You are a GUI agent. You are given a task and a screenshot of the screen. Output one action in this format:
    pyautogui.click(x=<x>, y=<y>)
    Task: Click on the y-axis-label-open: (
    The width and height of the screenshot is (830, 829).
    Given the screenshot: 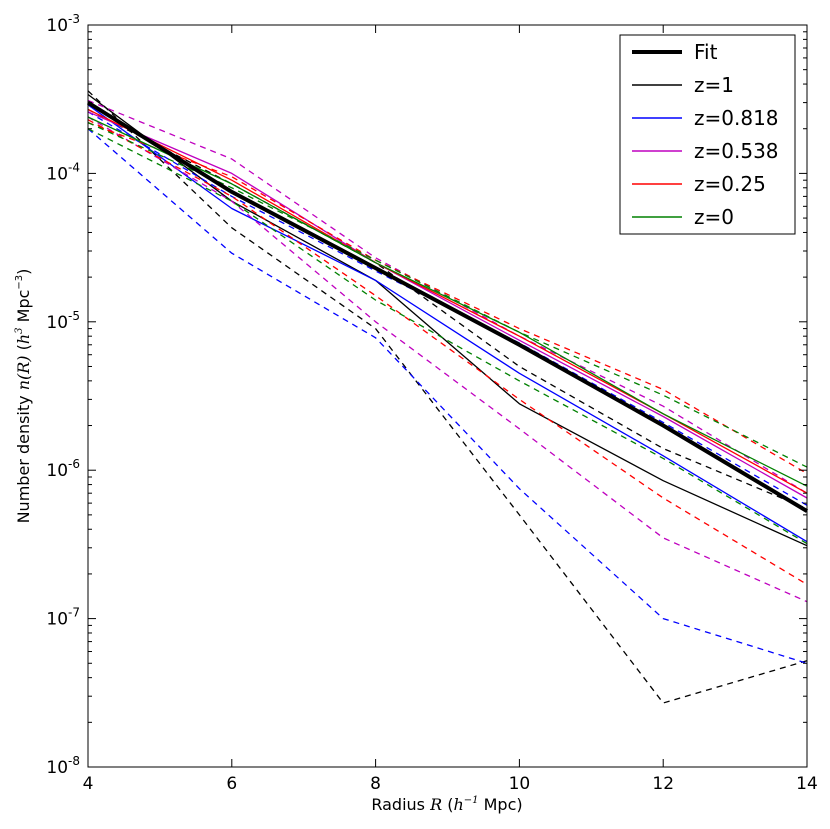 What is the action you would take?
    pyautogui.click(x=23, y=349)
    